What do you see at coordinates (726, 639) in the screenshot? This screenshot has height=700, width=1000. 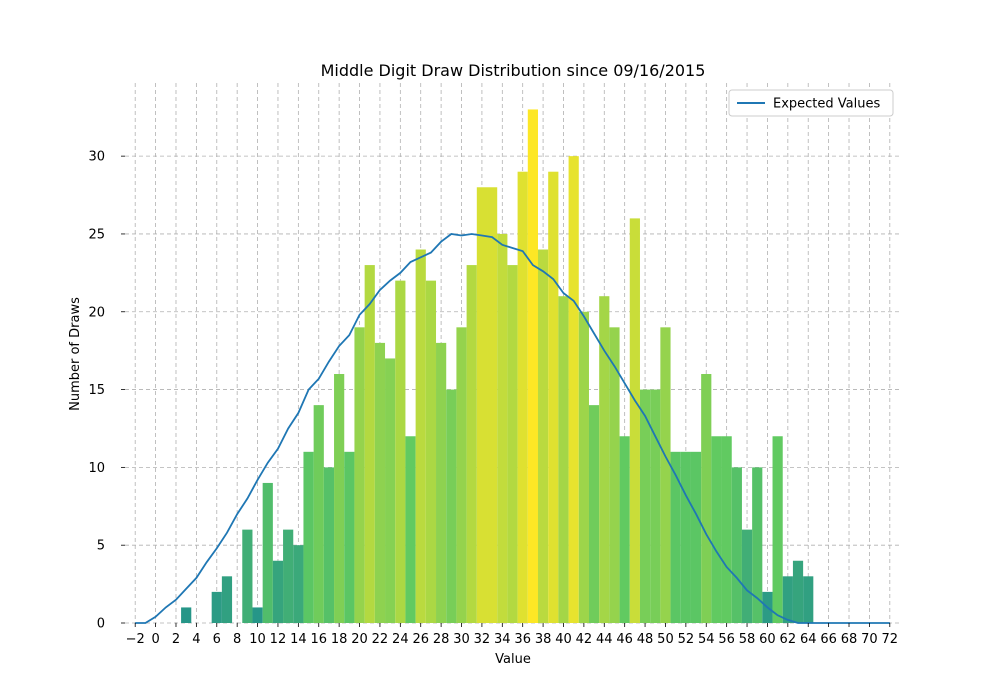 I see `x-tick-label: 56` at bounding box center [726, 639].